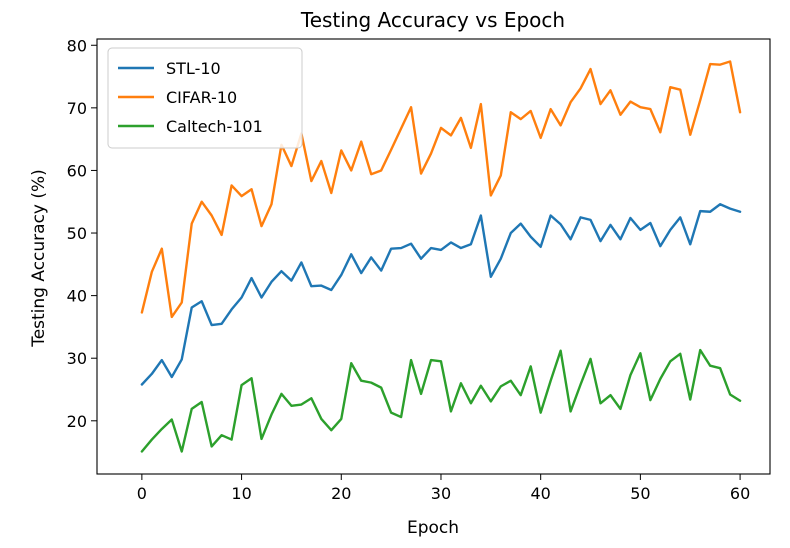 This screenshot has width=790, height=548. Describe the element at coordinates (77, 45) in the screenshot. I see `y-tick-label: 80` at that location.